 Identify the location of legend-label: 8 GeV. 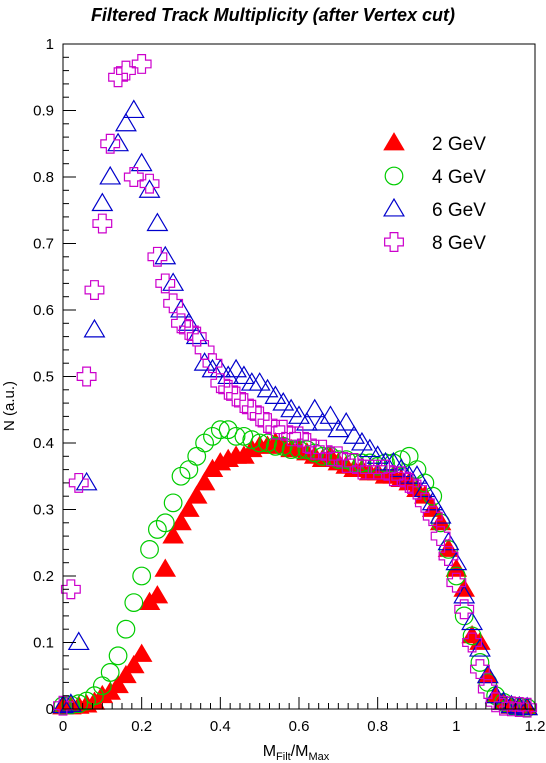
(459, 243).